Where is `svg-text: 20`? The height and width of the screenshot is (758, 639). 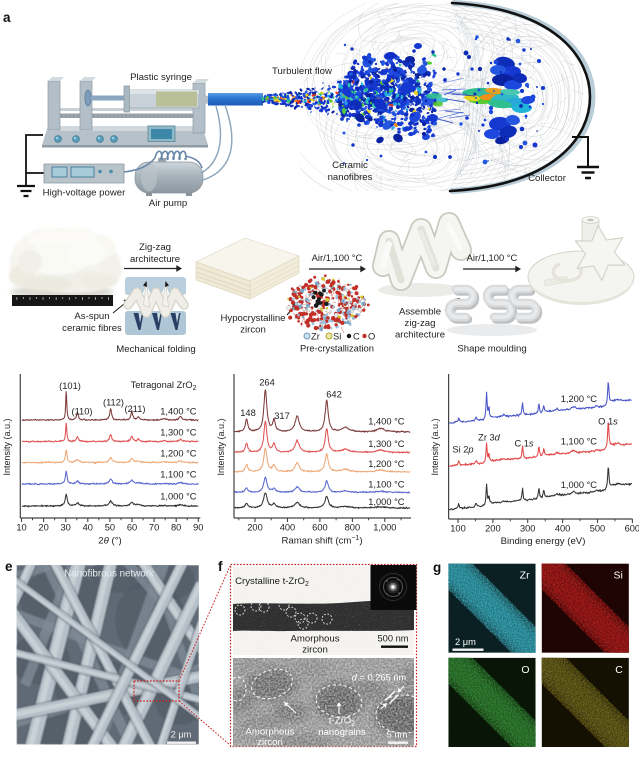 svg-text: 20 is located at coordinates (43, 528).